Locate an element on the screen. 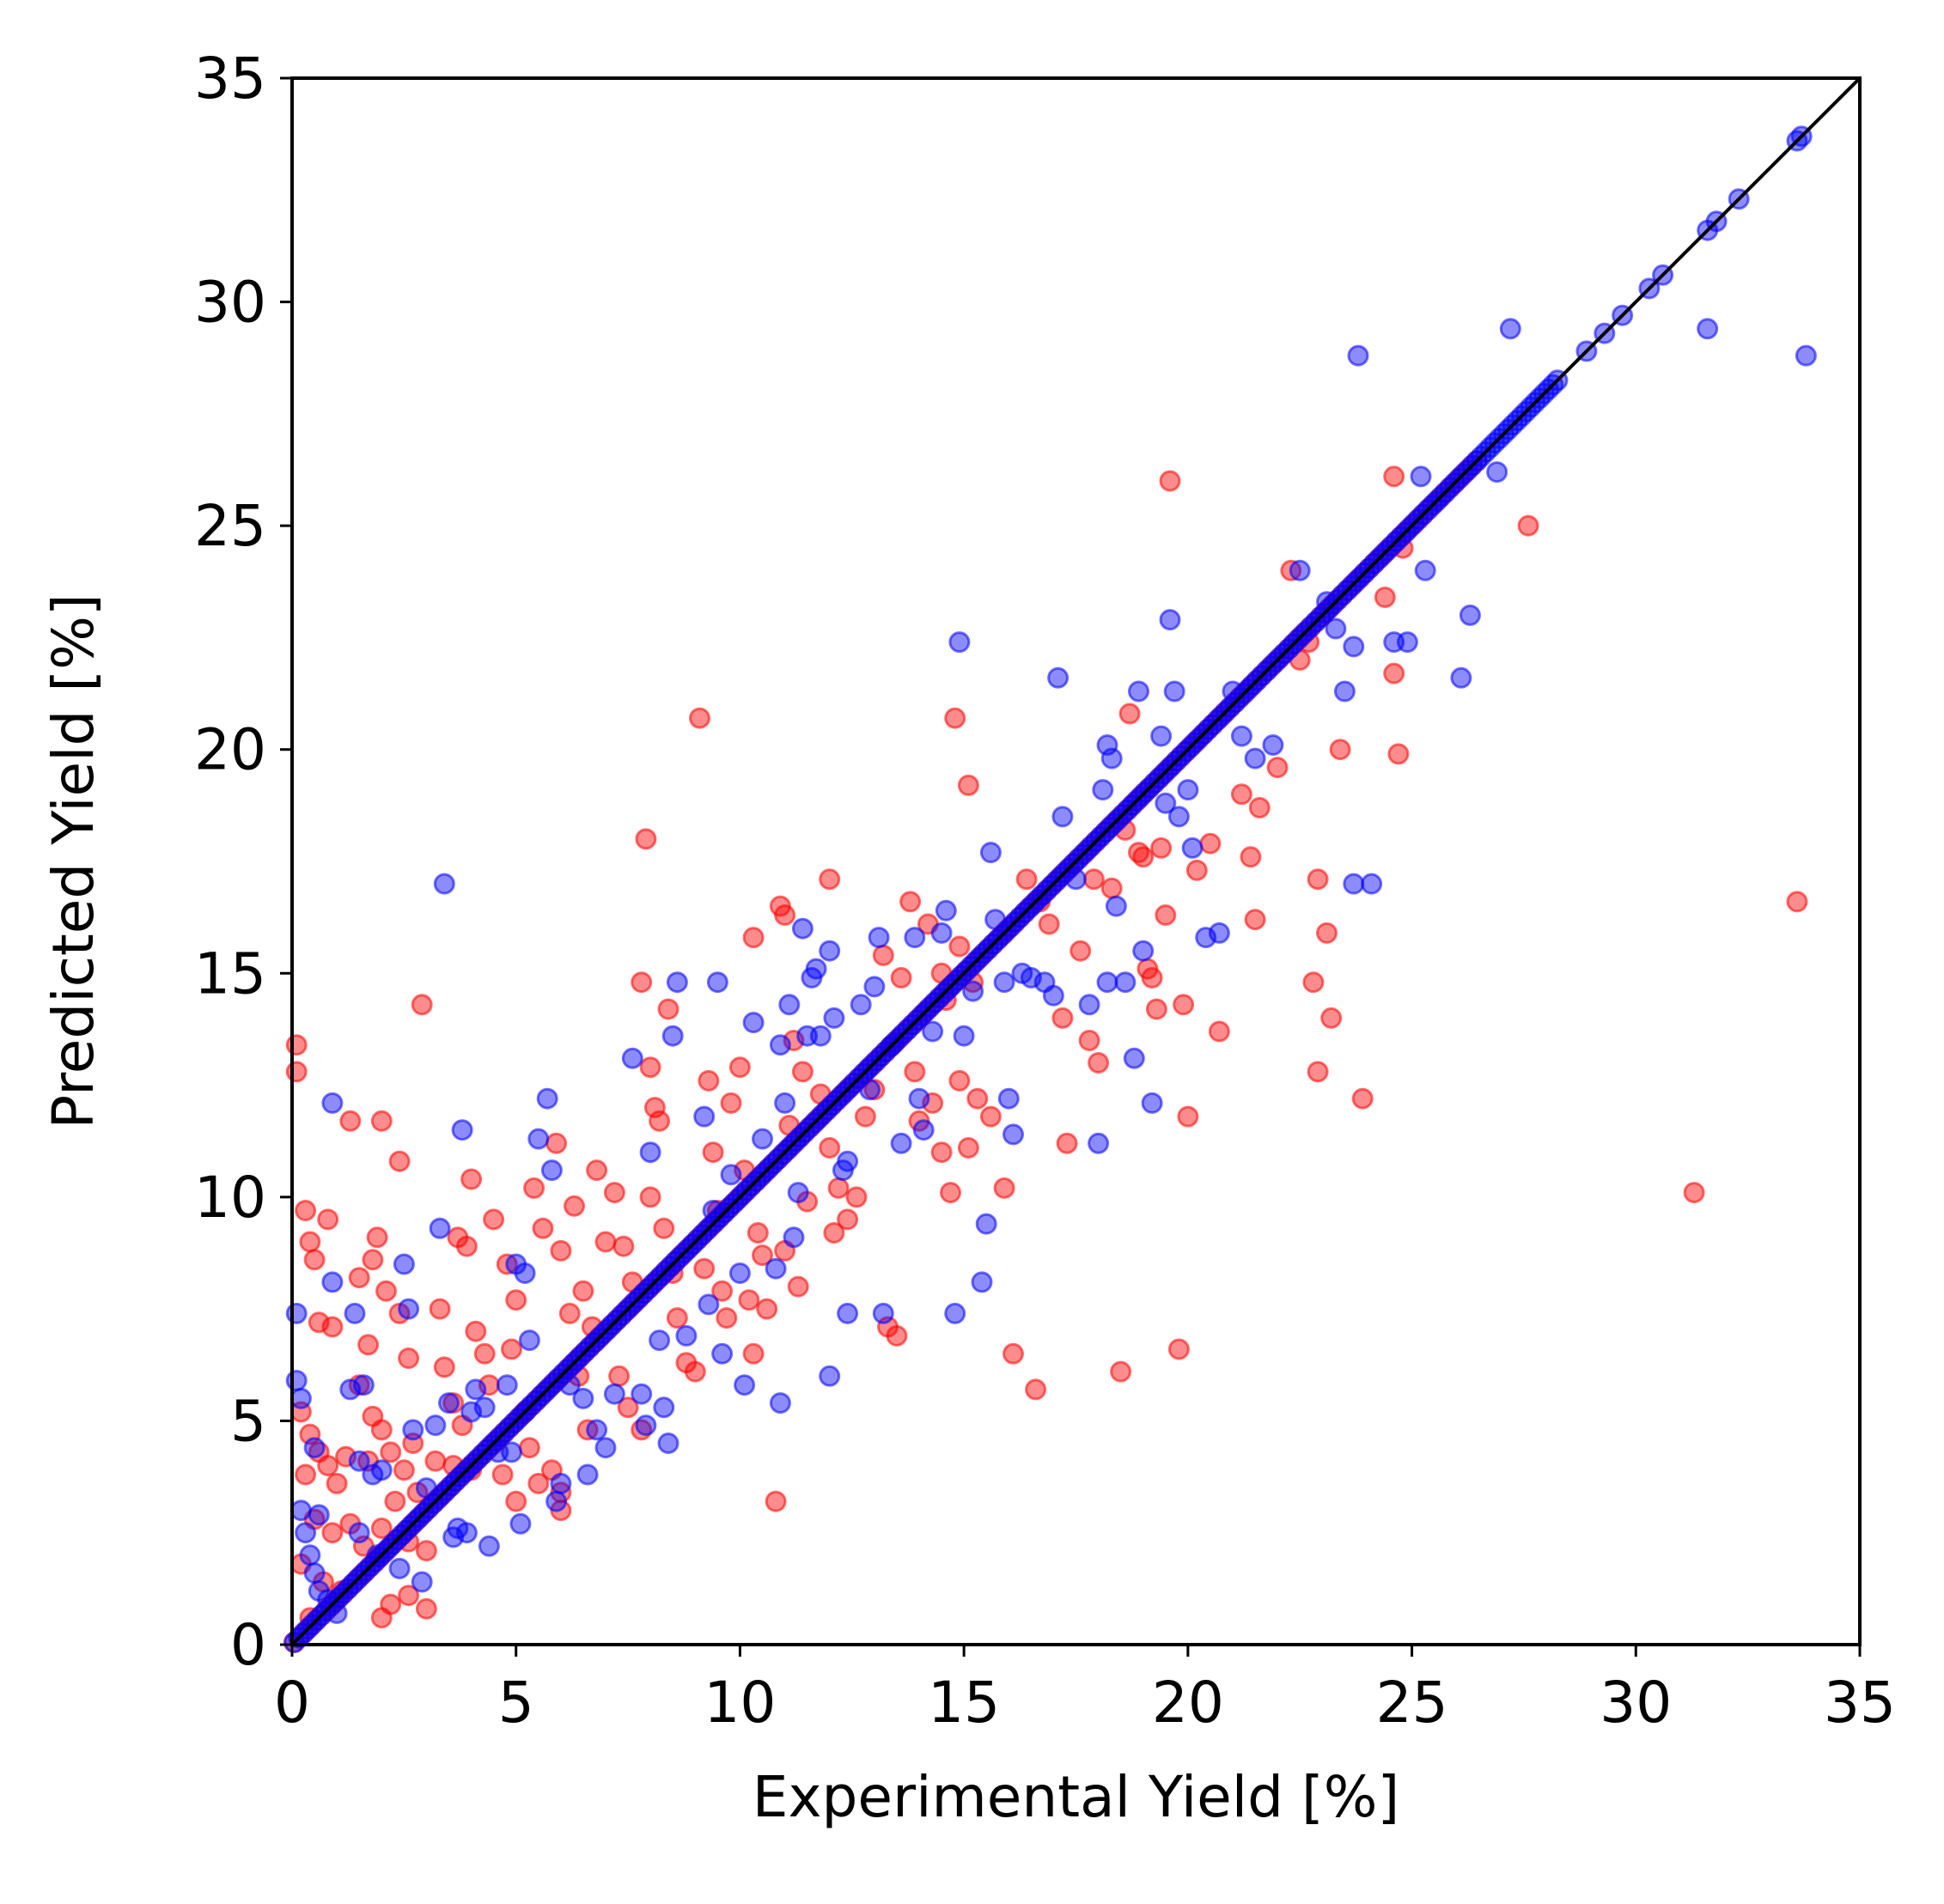 This screenshot has height=1904, width=1944. x-tick-label: 35 is located at coordinates (1860, 1703).